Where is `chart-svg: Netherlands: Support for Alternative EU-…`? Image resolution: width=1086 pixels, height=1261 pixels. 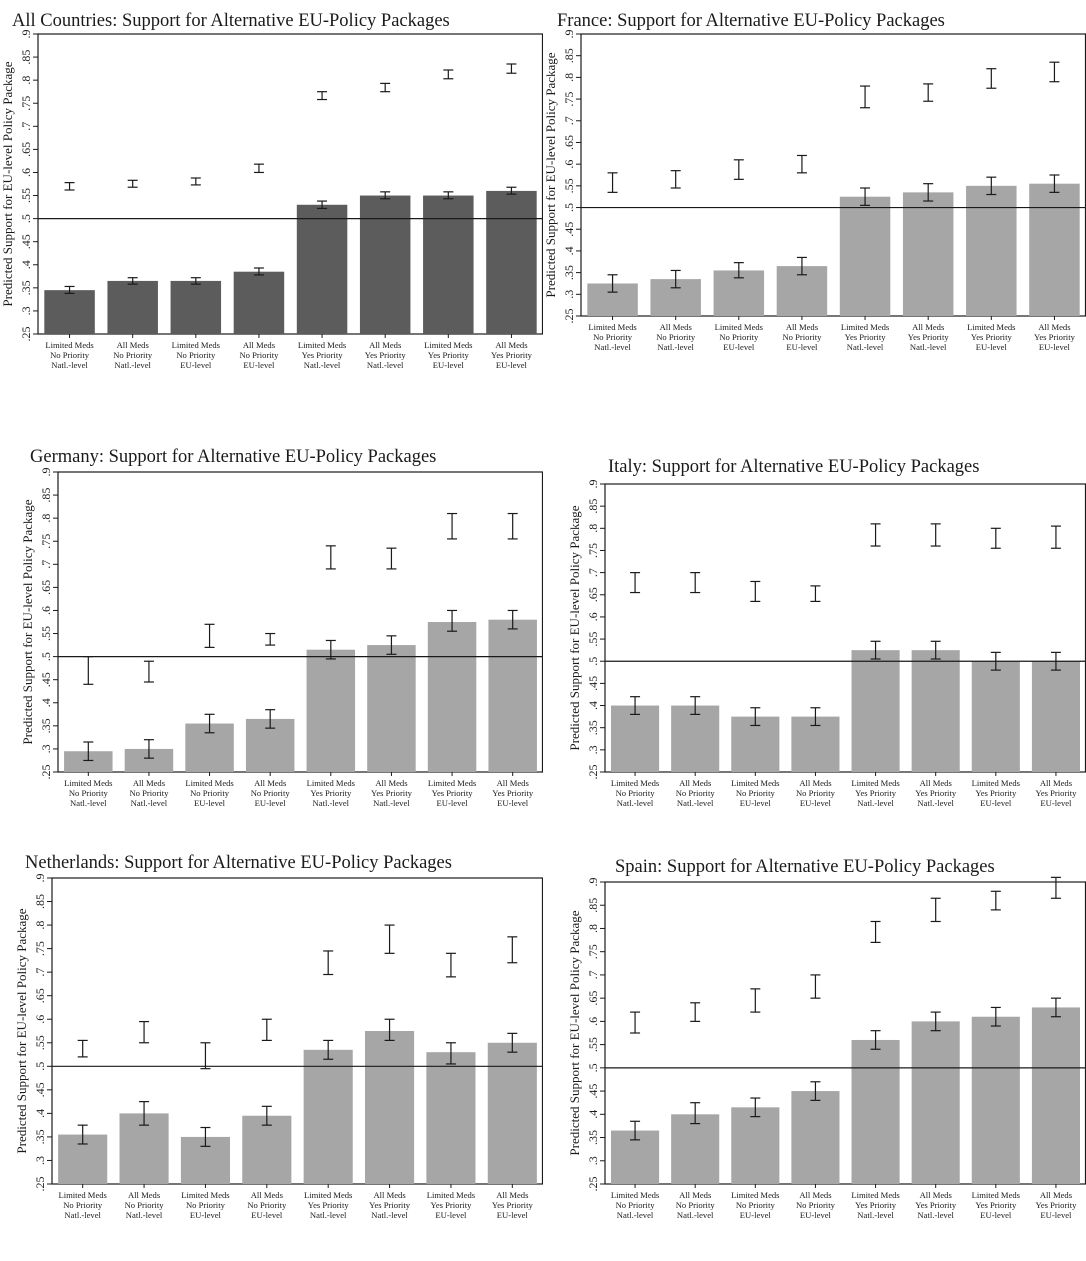 chart-svg: Netherlands: Support for Alternative EU-… is located at coordinates (279, 1036).